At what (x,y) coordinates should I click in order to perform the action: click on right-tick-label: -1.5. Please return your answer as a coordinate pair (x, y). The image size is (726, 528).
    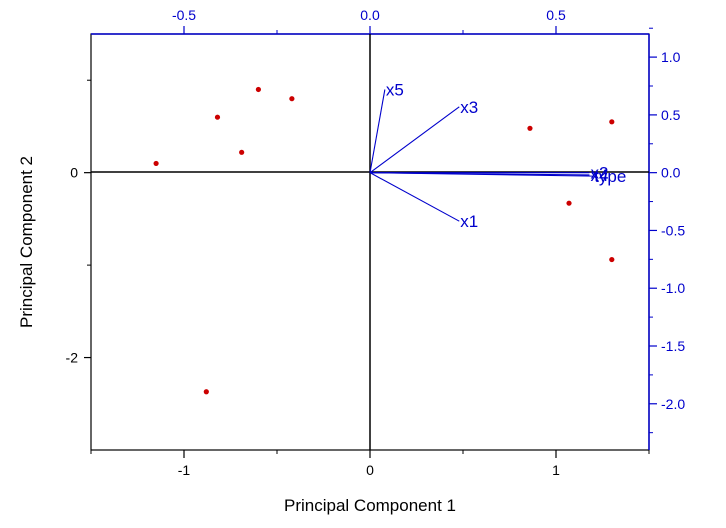
    Looking at the image, I should click on (673, 346).